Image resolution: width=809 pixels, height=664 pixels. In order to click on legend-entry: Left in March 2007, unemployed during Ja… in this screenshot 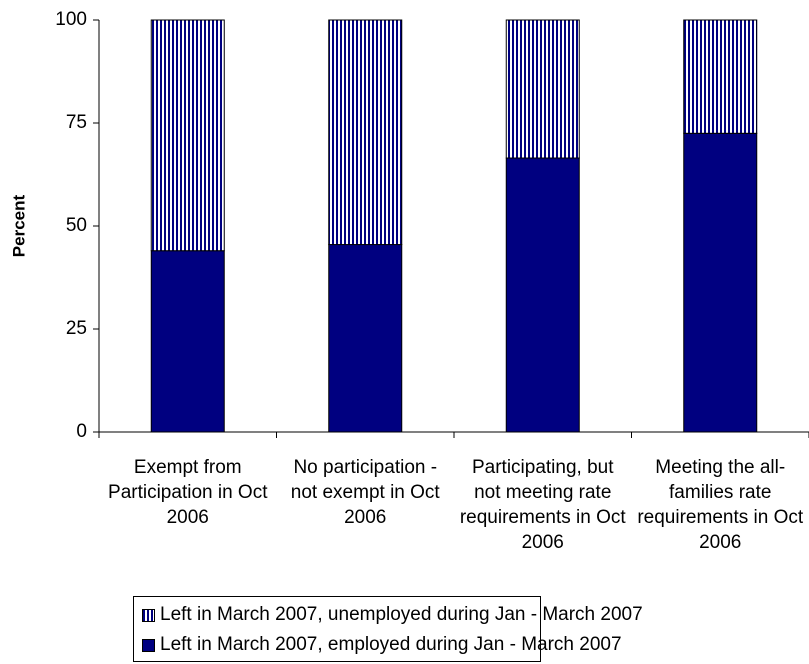, I will do `click(392, 615)`.